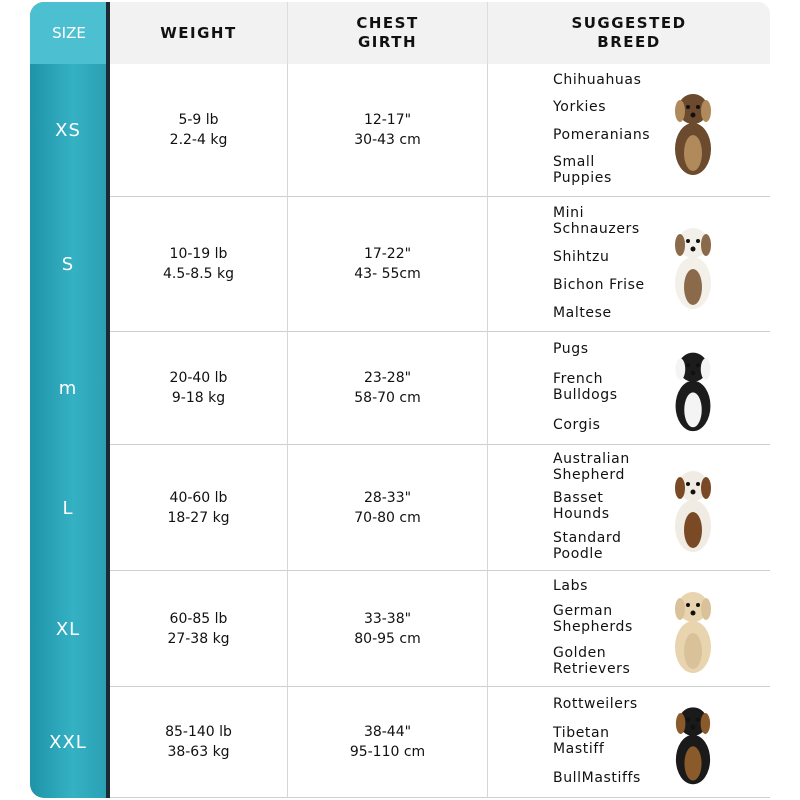 The width and height of the screenshot is (800, 800). I want to click on header-row, so click(440, 33).